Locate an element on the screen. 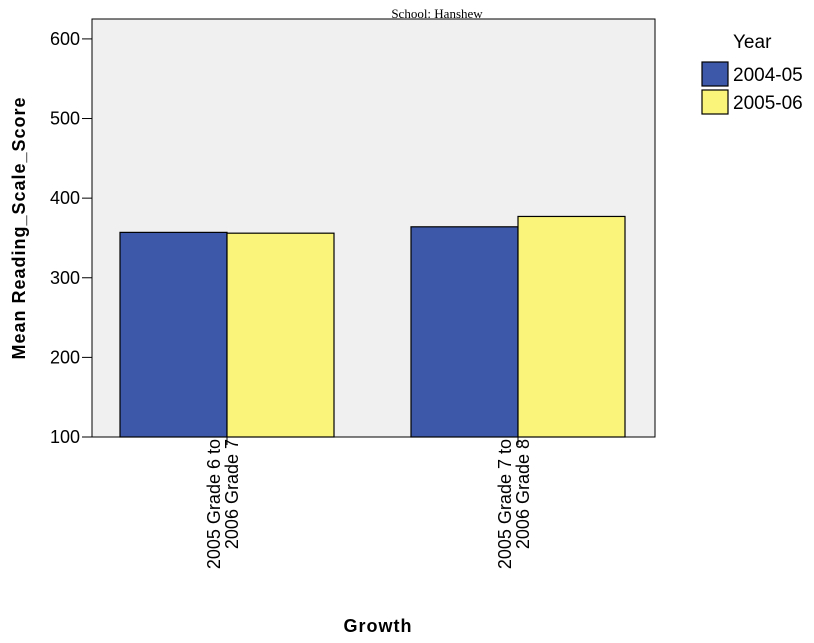 The width and height of the screenshot is (814, 643). legend: Year 2004-05 2005-06 is located at coordinates (752, 73).